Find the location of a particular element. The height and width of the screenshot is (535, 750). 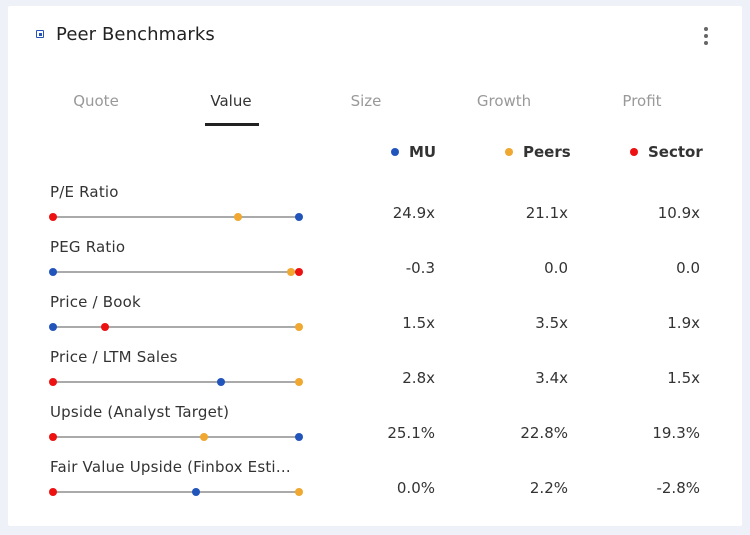

sector-value: 1.9x is located at coordinates (683, 323).